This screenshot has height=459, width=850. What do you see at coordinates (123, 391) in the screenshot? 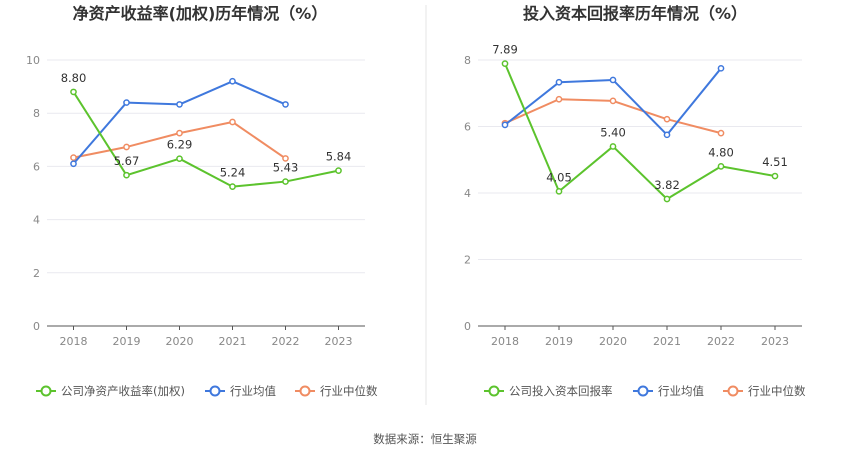
I see `legend-label: 公司净资产收益率(加权)` at bounding box center [123, 391].